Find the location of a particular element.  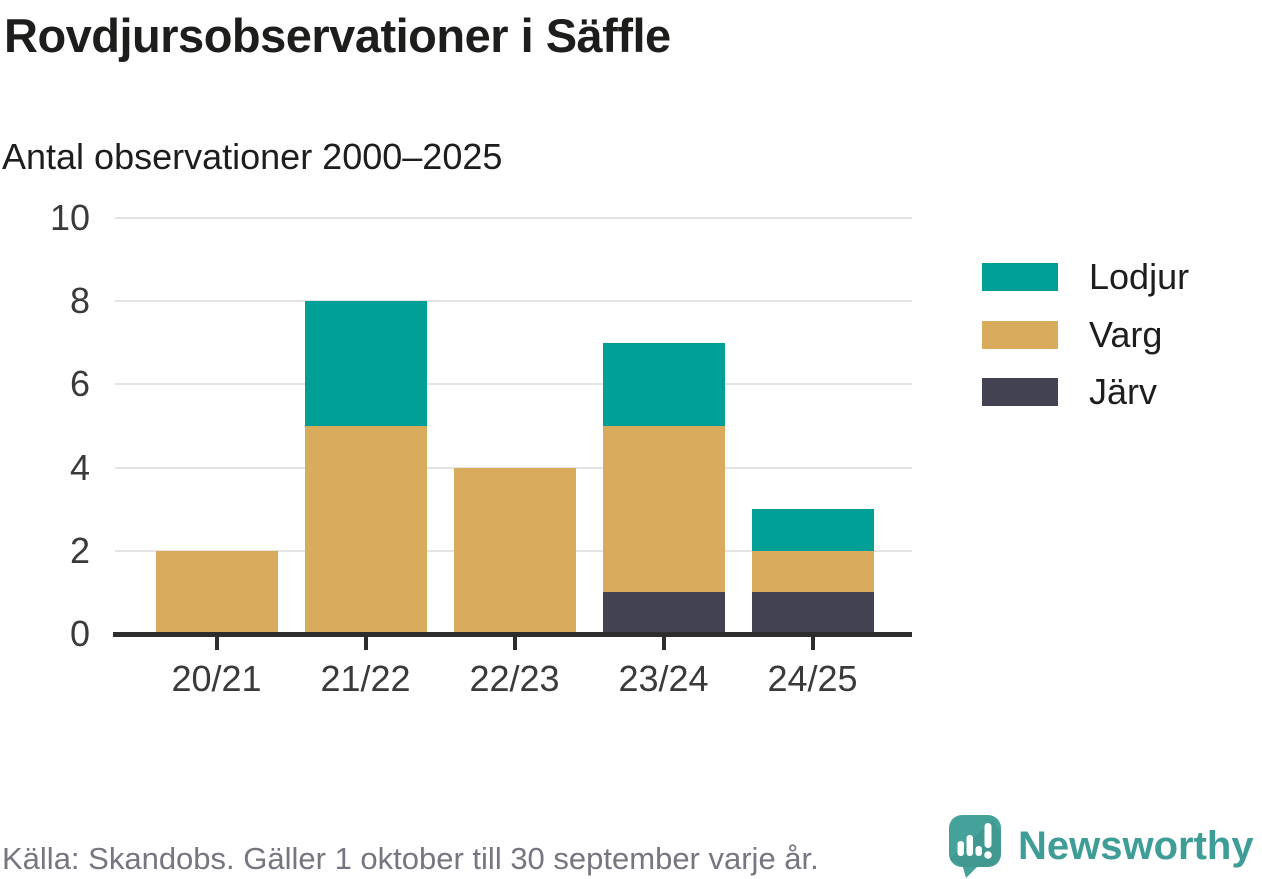

bar-band-22/23 is located at coordinates (514, 426).